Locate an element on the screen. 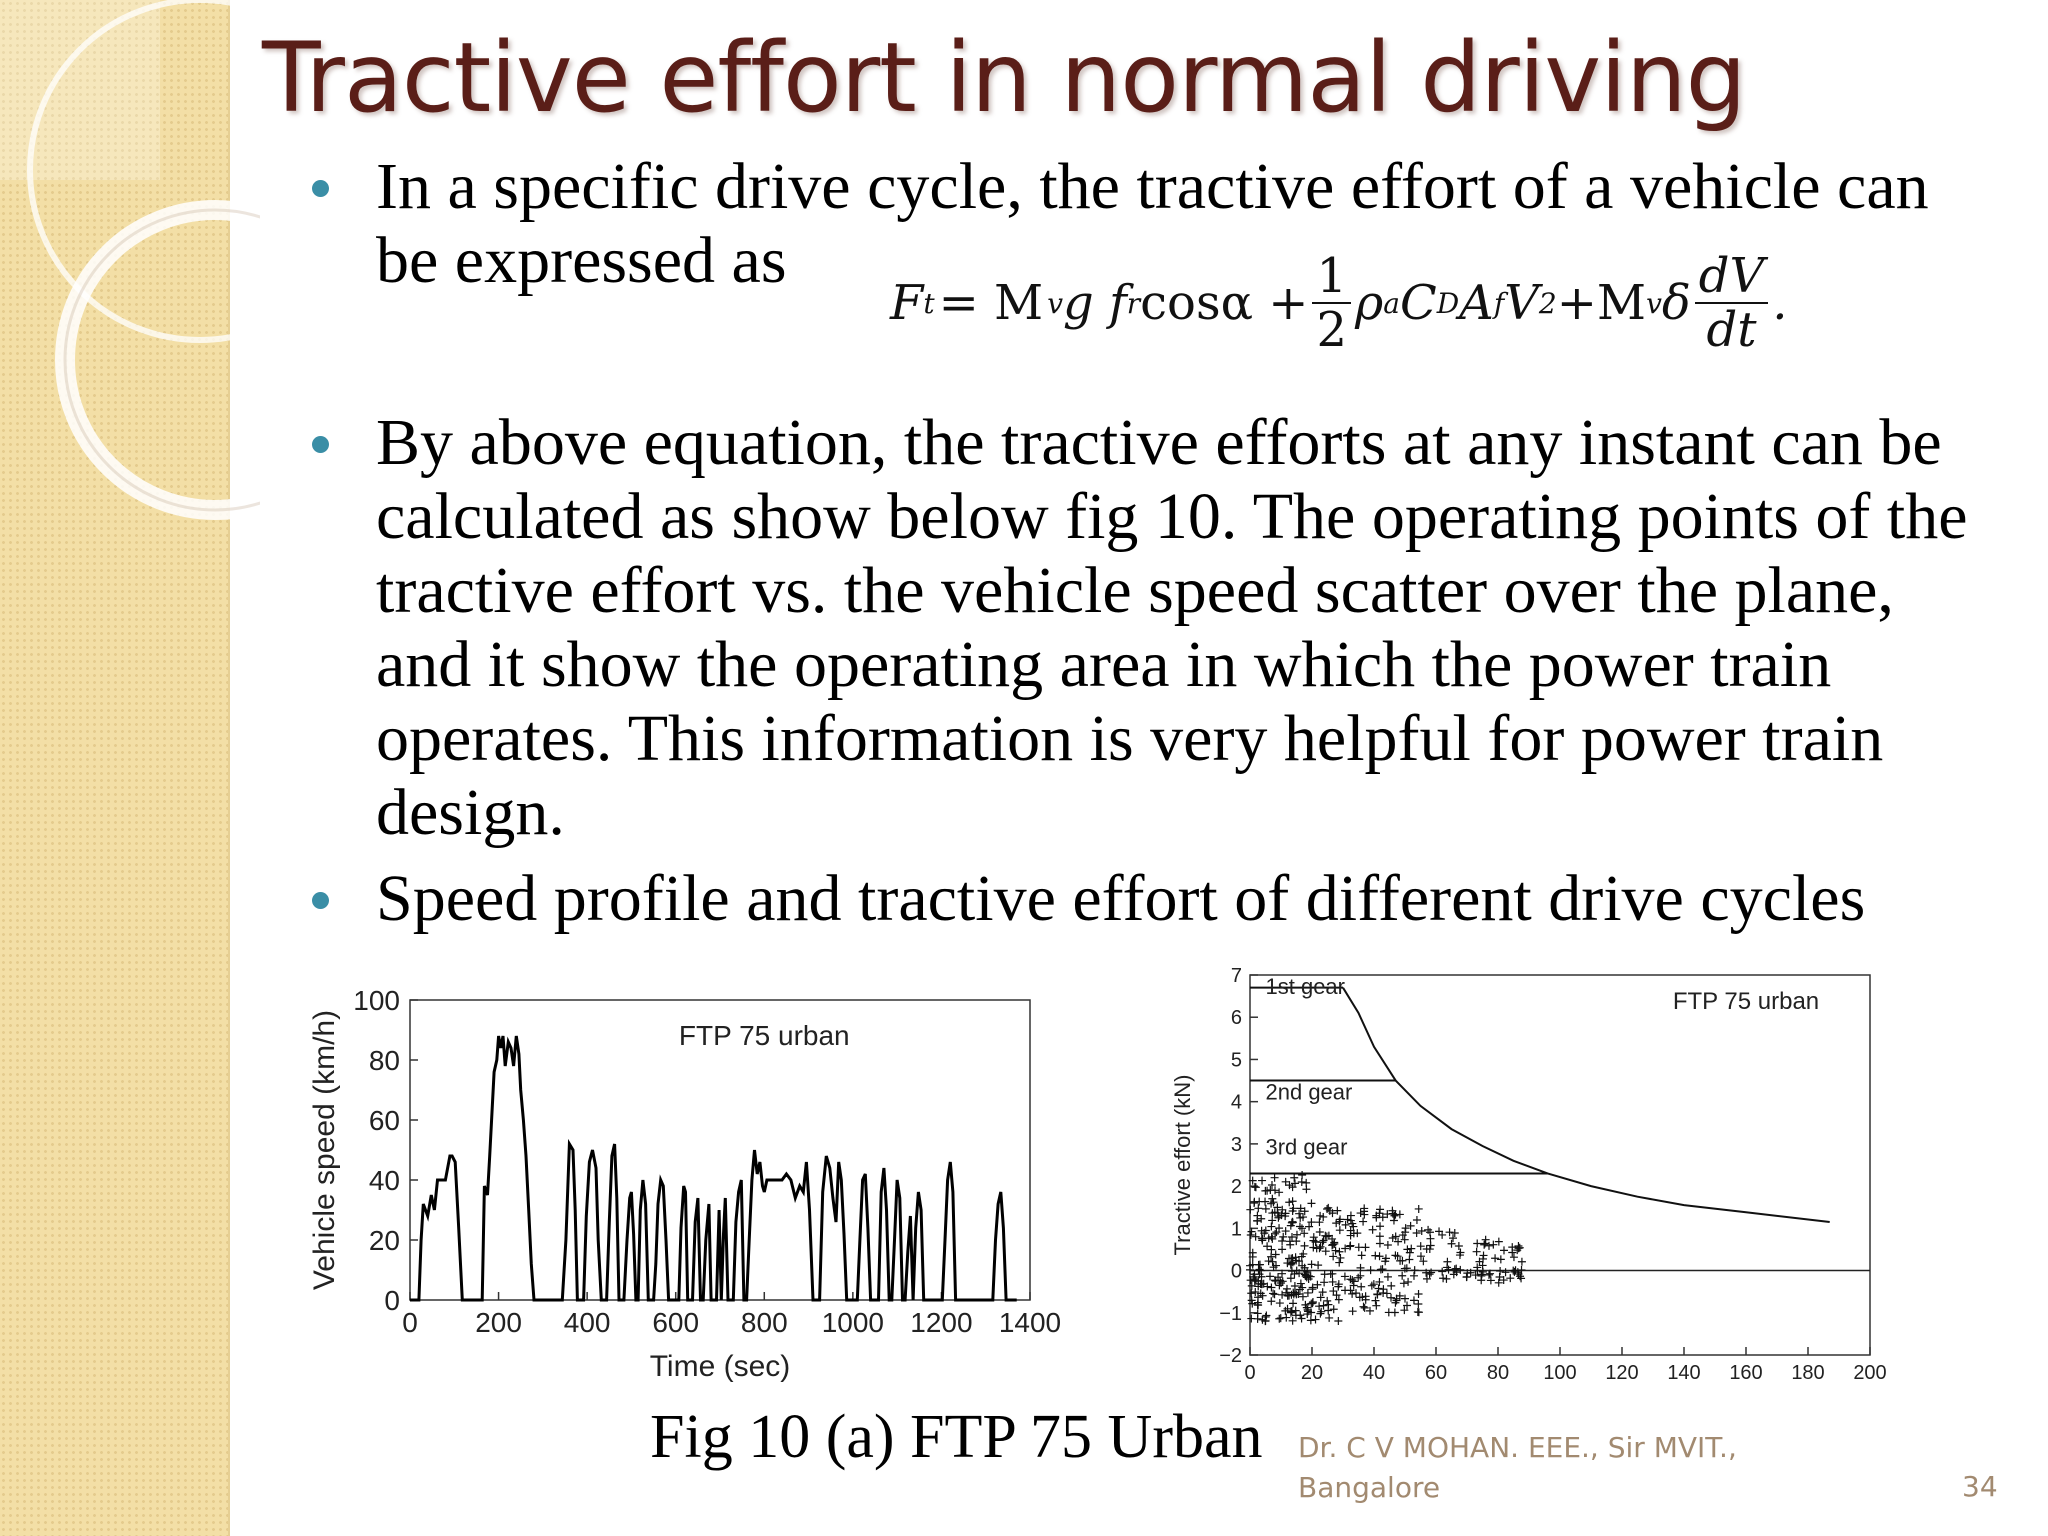 This screenshot has width=2048, height=1536. legend-text: FTP 75 urban is located at coordinates (1746, 1001).